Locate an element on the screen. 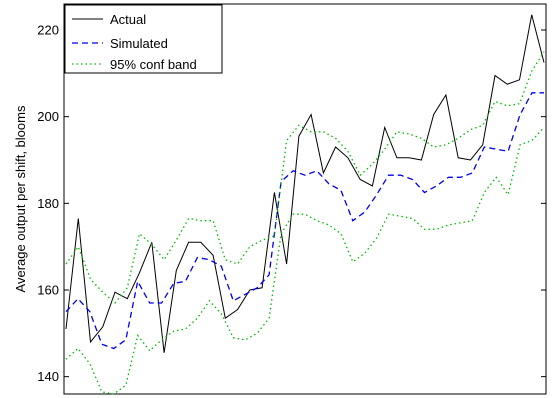  y-tick-label: 200 is located at coordinates (48, 116).